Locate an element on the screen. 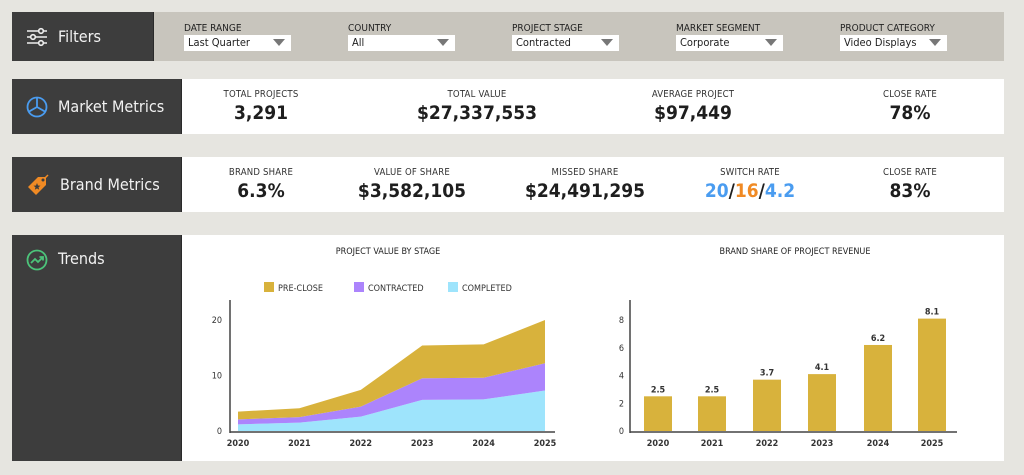 The image size is (1024, 475). filter-label: DATE RANGE is located at coordinates (213, 28).